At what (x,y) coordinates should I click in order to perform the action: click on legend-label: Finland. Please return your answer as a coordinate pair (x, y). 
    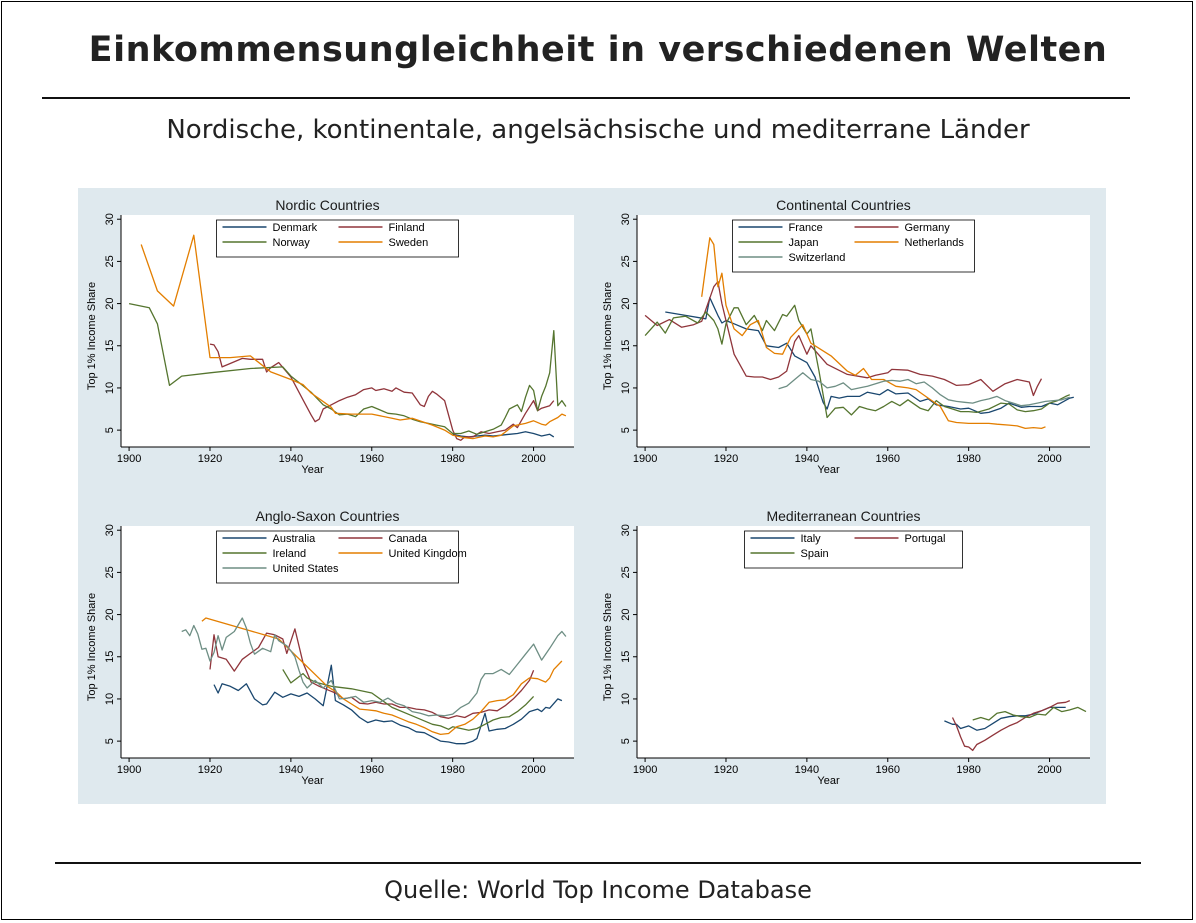
    Looking at the image, I should click on (407, 228).